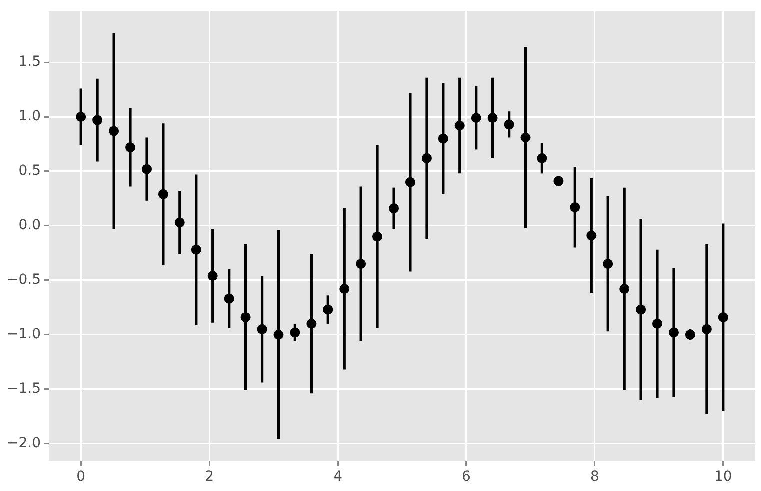 The width and height of the screenshot is (761, 491). I want to click on y-tick-label: −1.0, so click(23, 334).